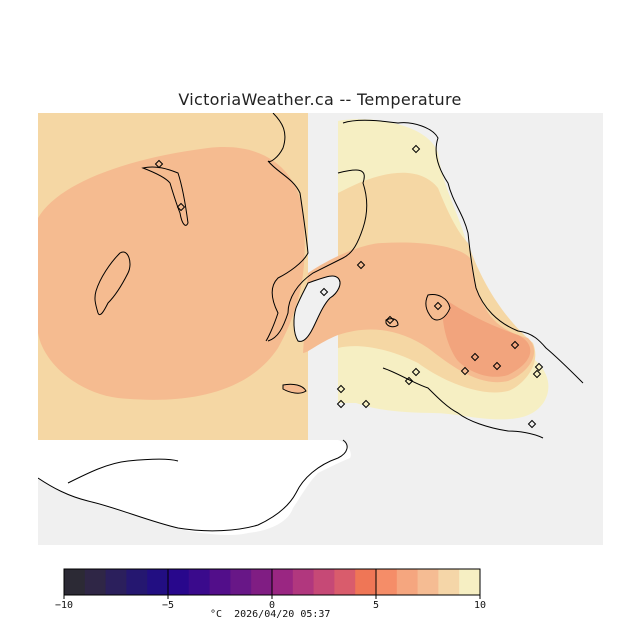  I want to click on station-marker: station-15, so click(537, 374).